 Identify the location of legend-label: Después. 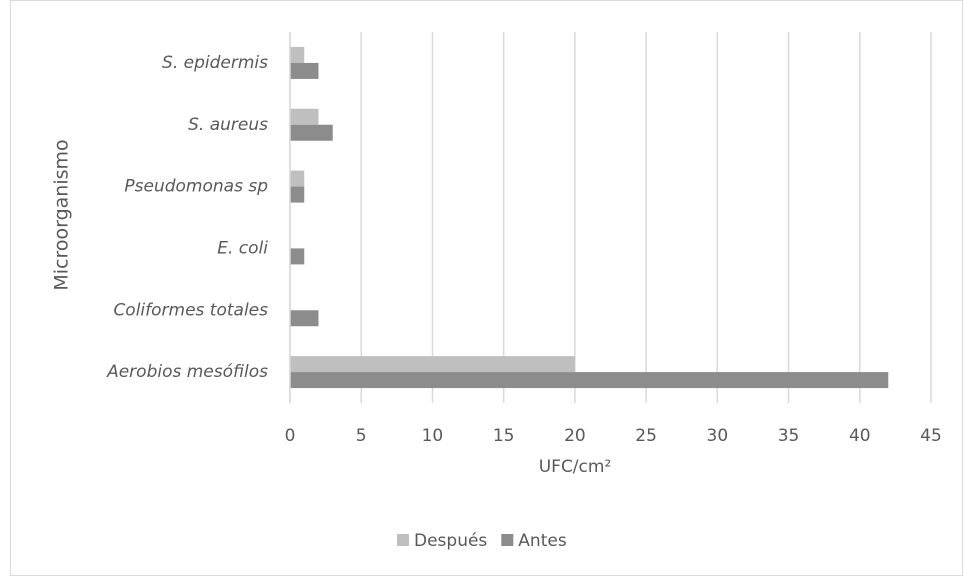
(450, 541).